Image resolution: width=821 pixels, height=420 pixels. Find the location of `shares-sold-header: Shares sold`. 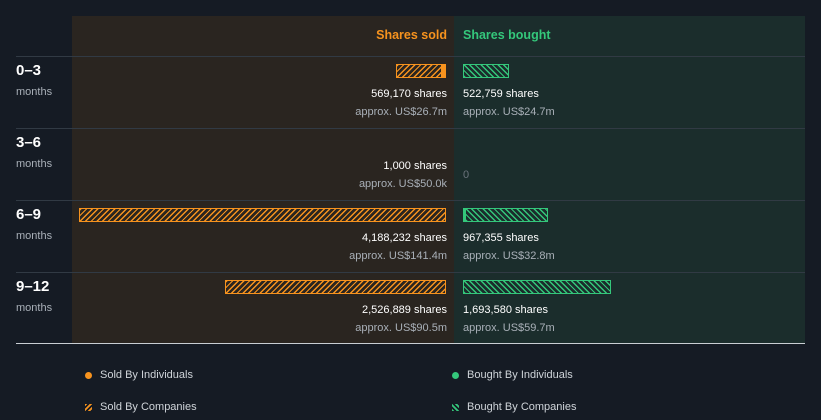

shares-sold-header: Shares sold is located at coordinates (411, 35).